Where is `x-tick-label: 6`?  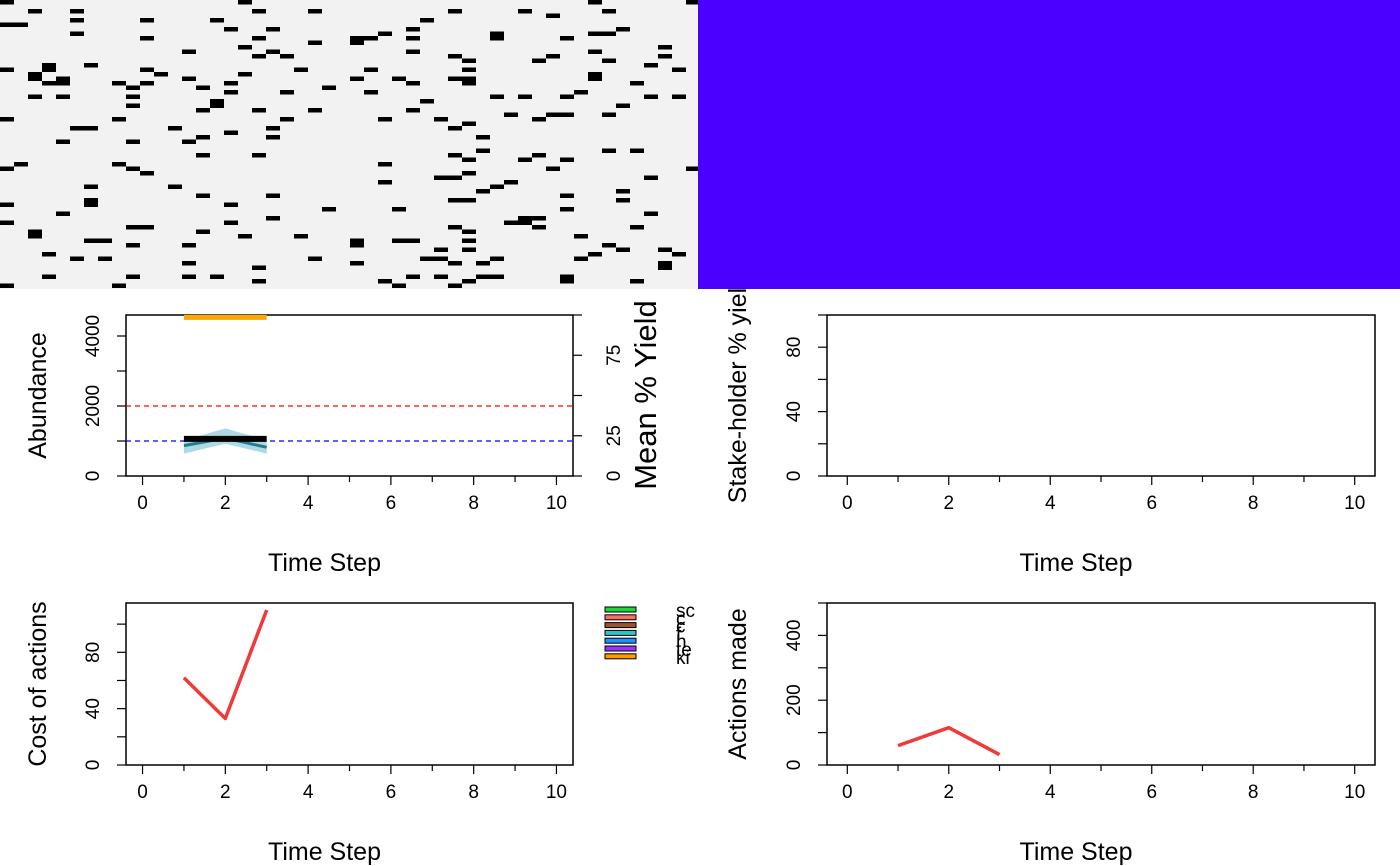 x-tick-label: 6 is located at coordinates (1151, 503).